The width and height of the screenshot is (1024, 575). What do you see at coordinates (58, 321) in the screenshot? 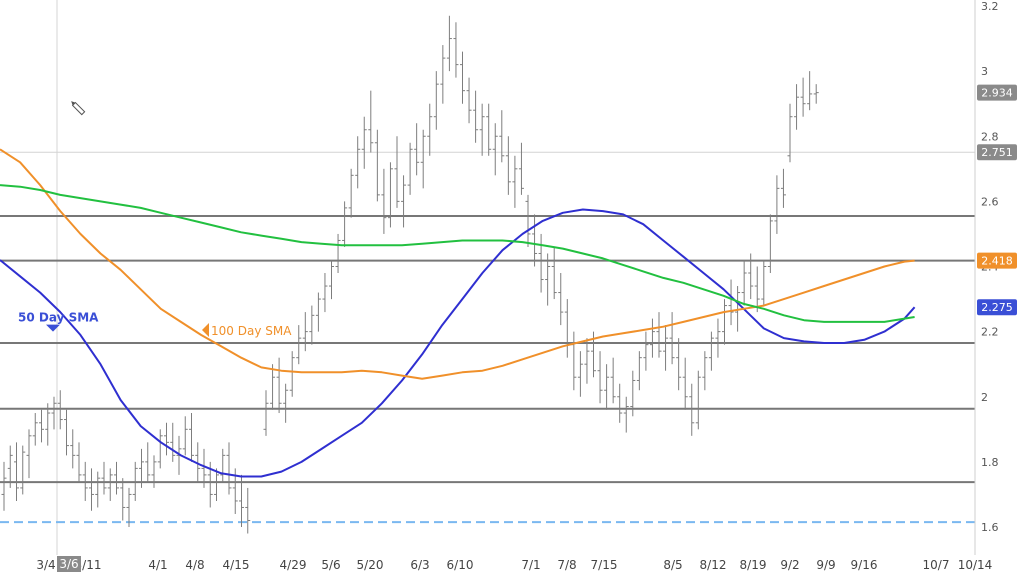
I see `annotation-0: 50 Day SMA` at bounding box center [58, 321].